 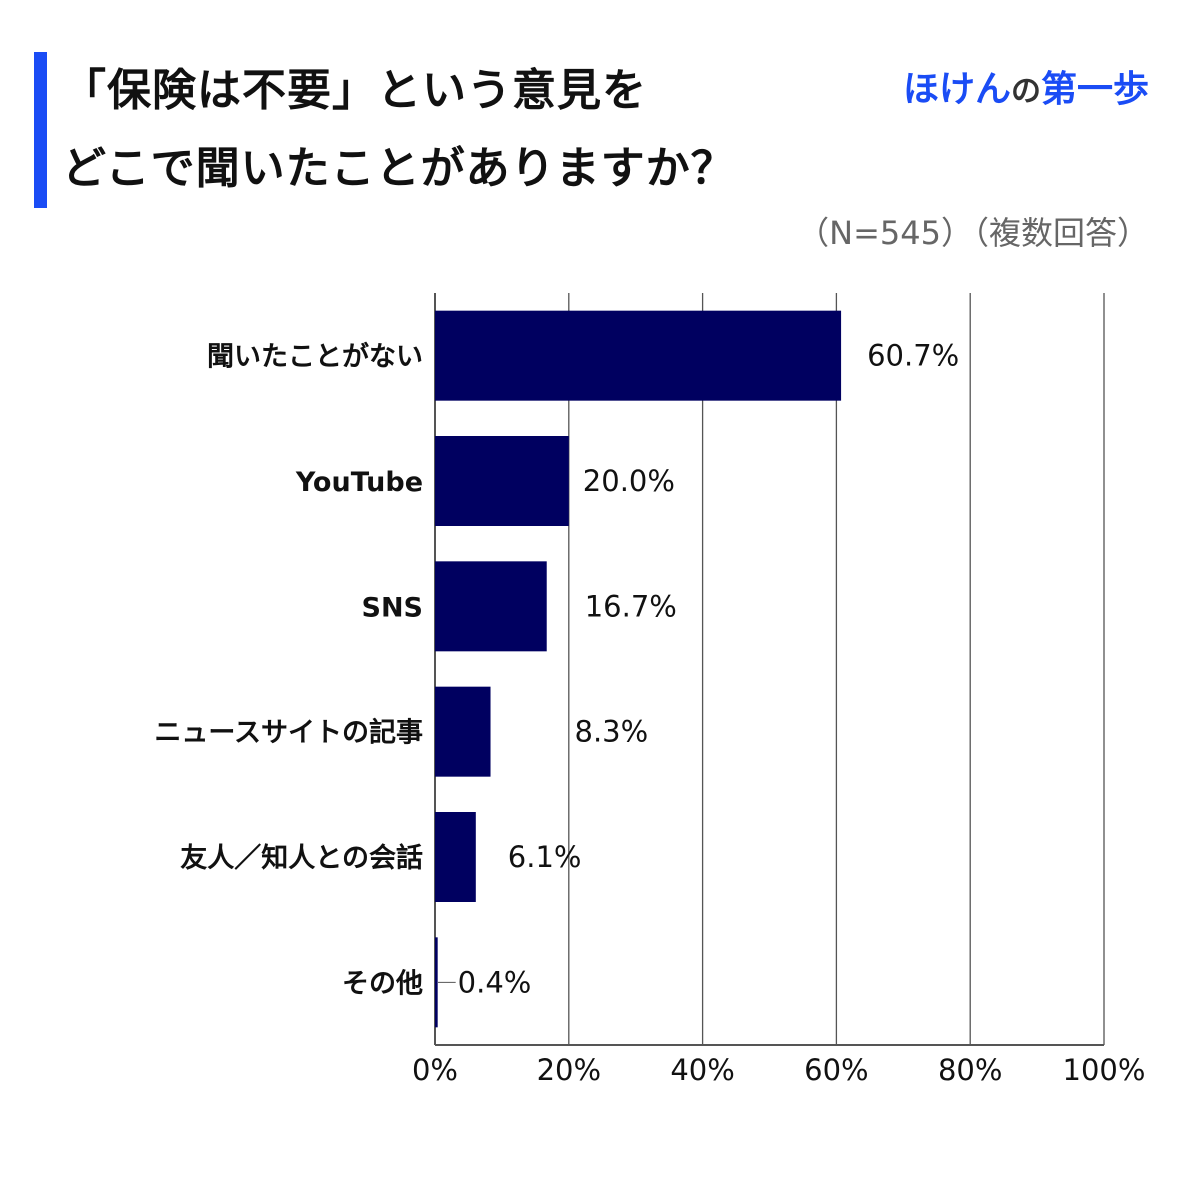 What do you see at coordinates (629, 481) in the screenshot?
I see `value-label: 20.0%` at bounding box center [629, 481].